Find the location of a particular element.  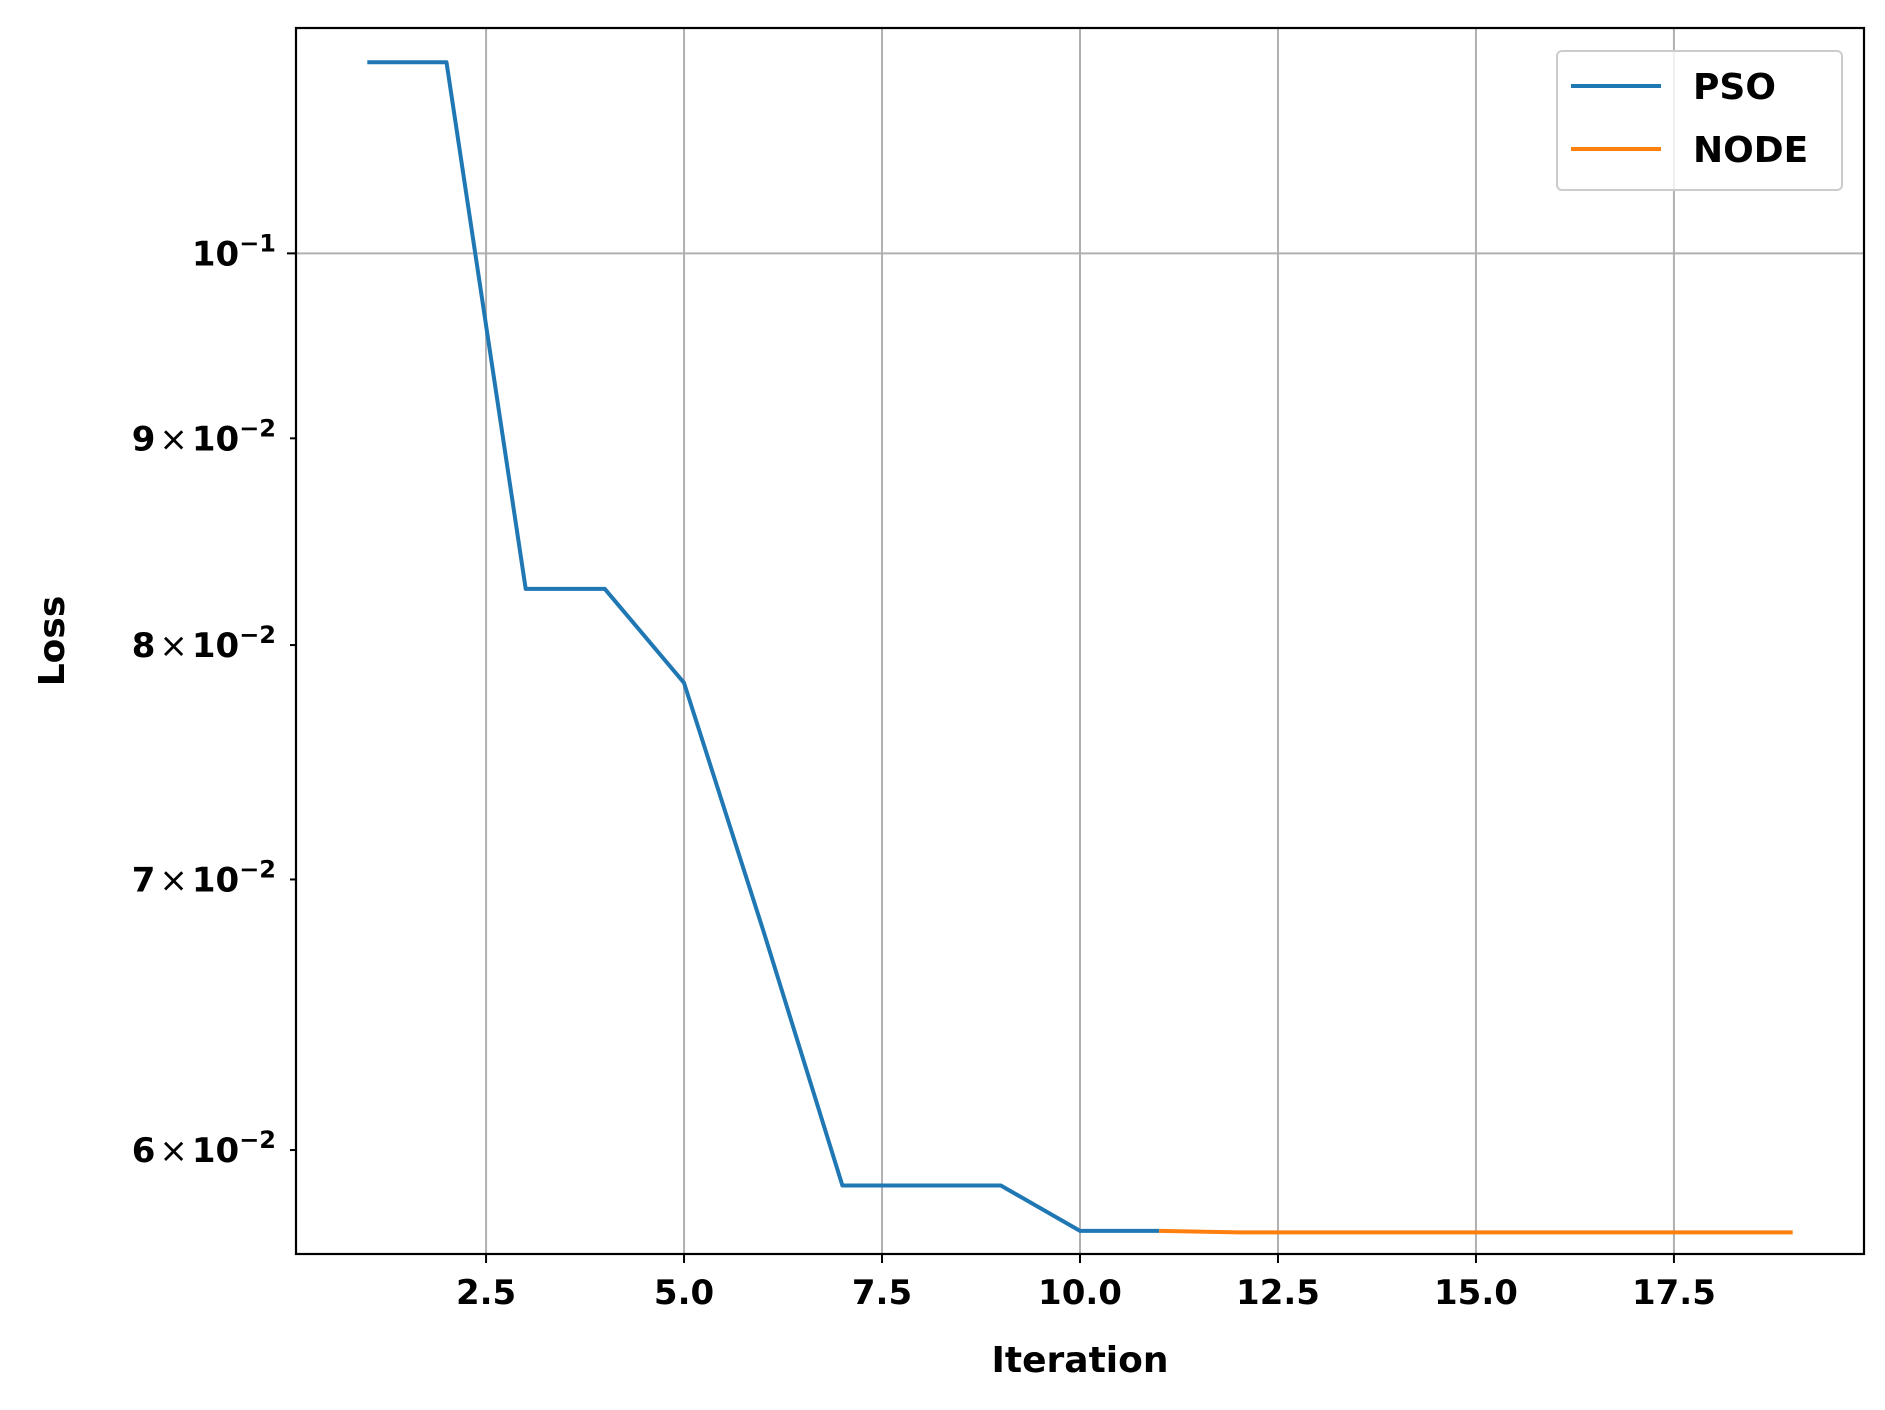

x-axis-title: Iteration is located at coordinates (1080, 1360).